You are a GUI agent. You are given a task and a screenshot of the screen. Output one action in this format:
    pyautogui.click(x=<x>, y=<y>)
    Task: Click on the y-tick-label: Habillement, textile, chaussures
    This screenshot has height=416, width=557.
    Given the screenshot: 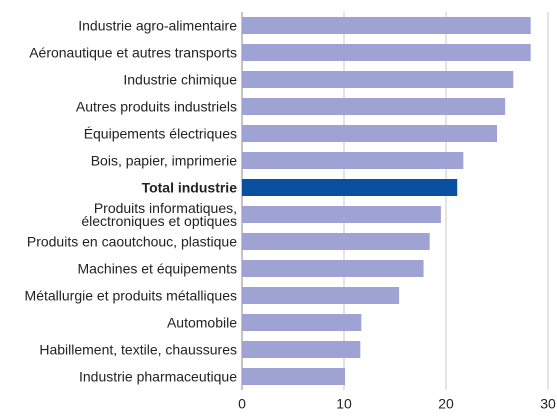 What is the action you would take?
    pyautogui.click(x=138, y=349)
    